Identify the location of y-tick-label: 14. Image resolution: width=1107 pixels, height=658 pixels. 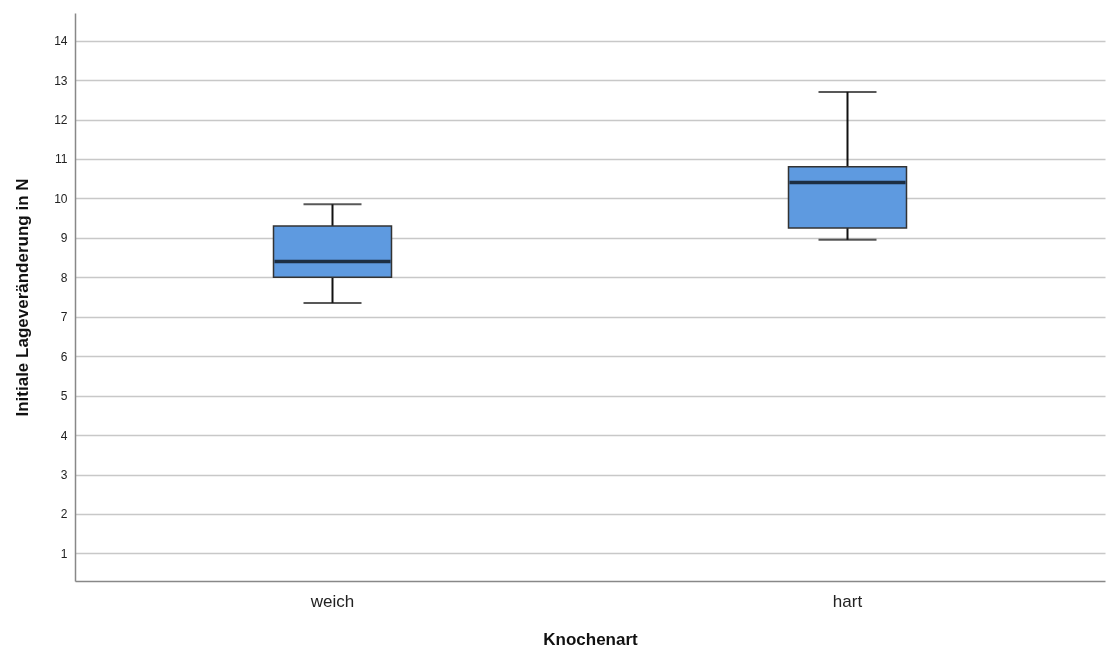
(61, 41).